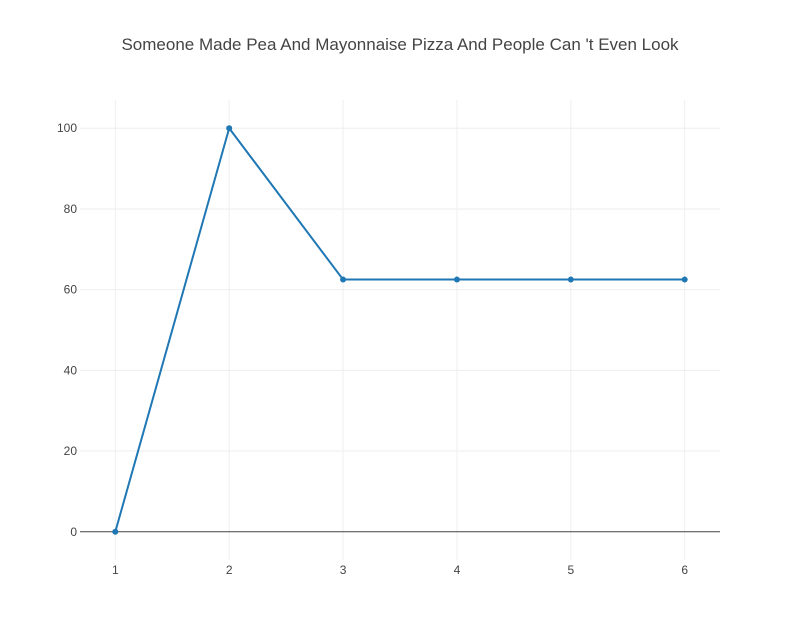  What do you see at coordinates (67, 128) in the screenshot?
I see `y-tick-label: 100` at bounding box center [67, 128].